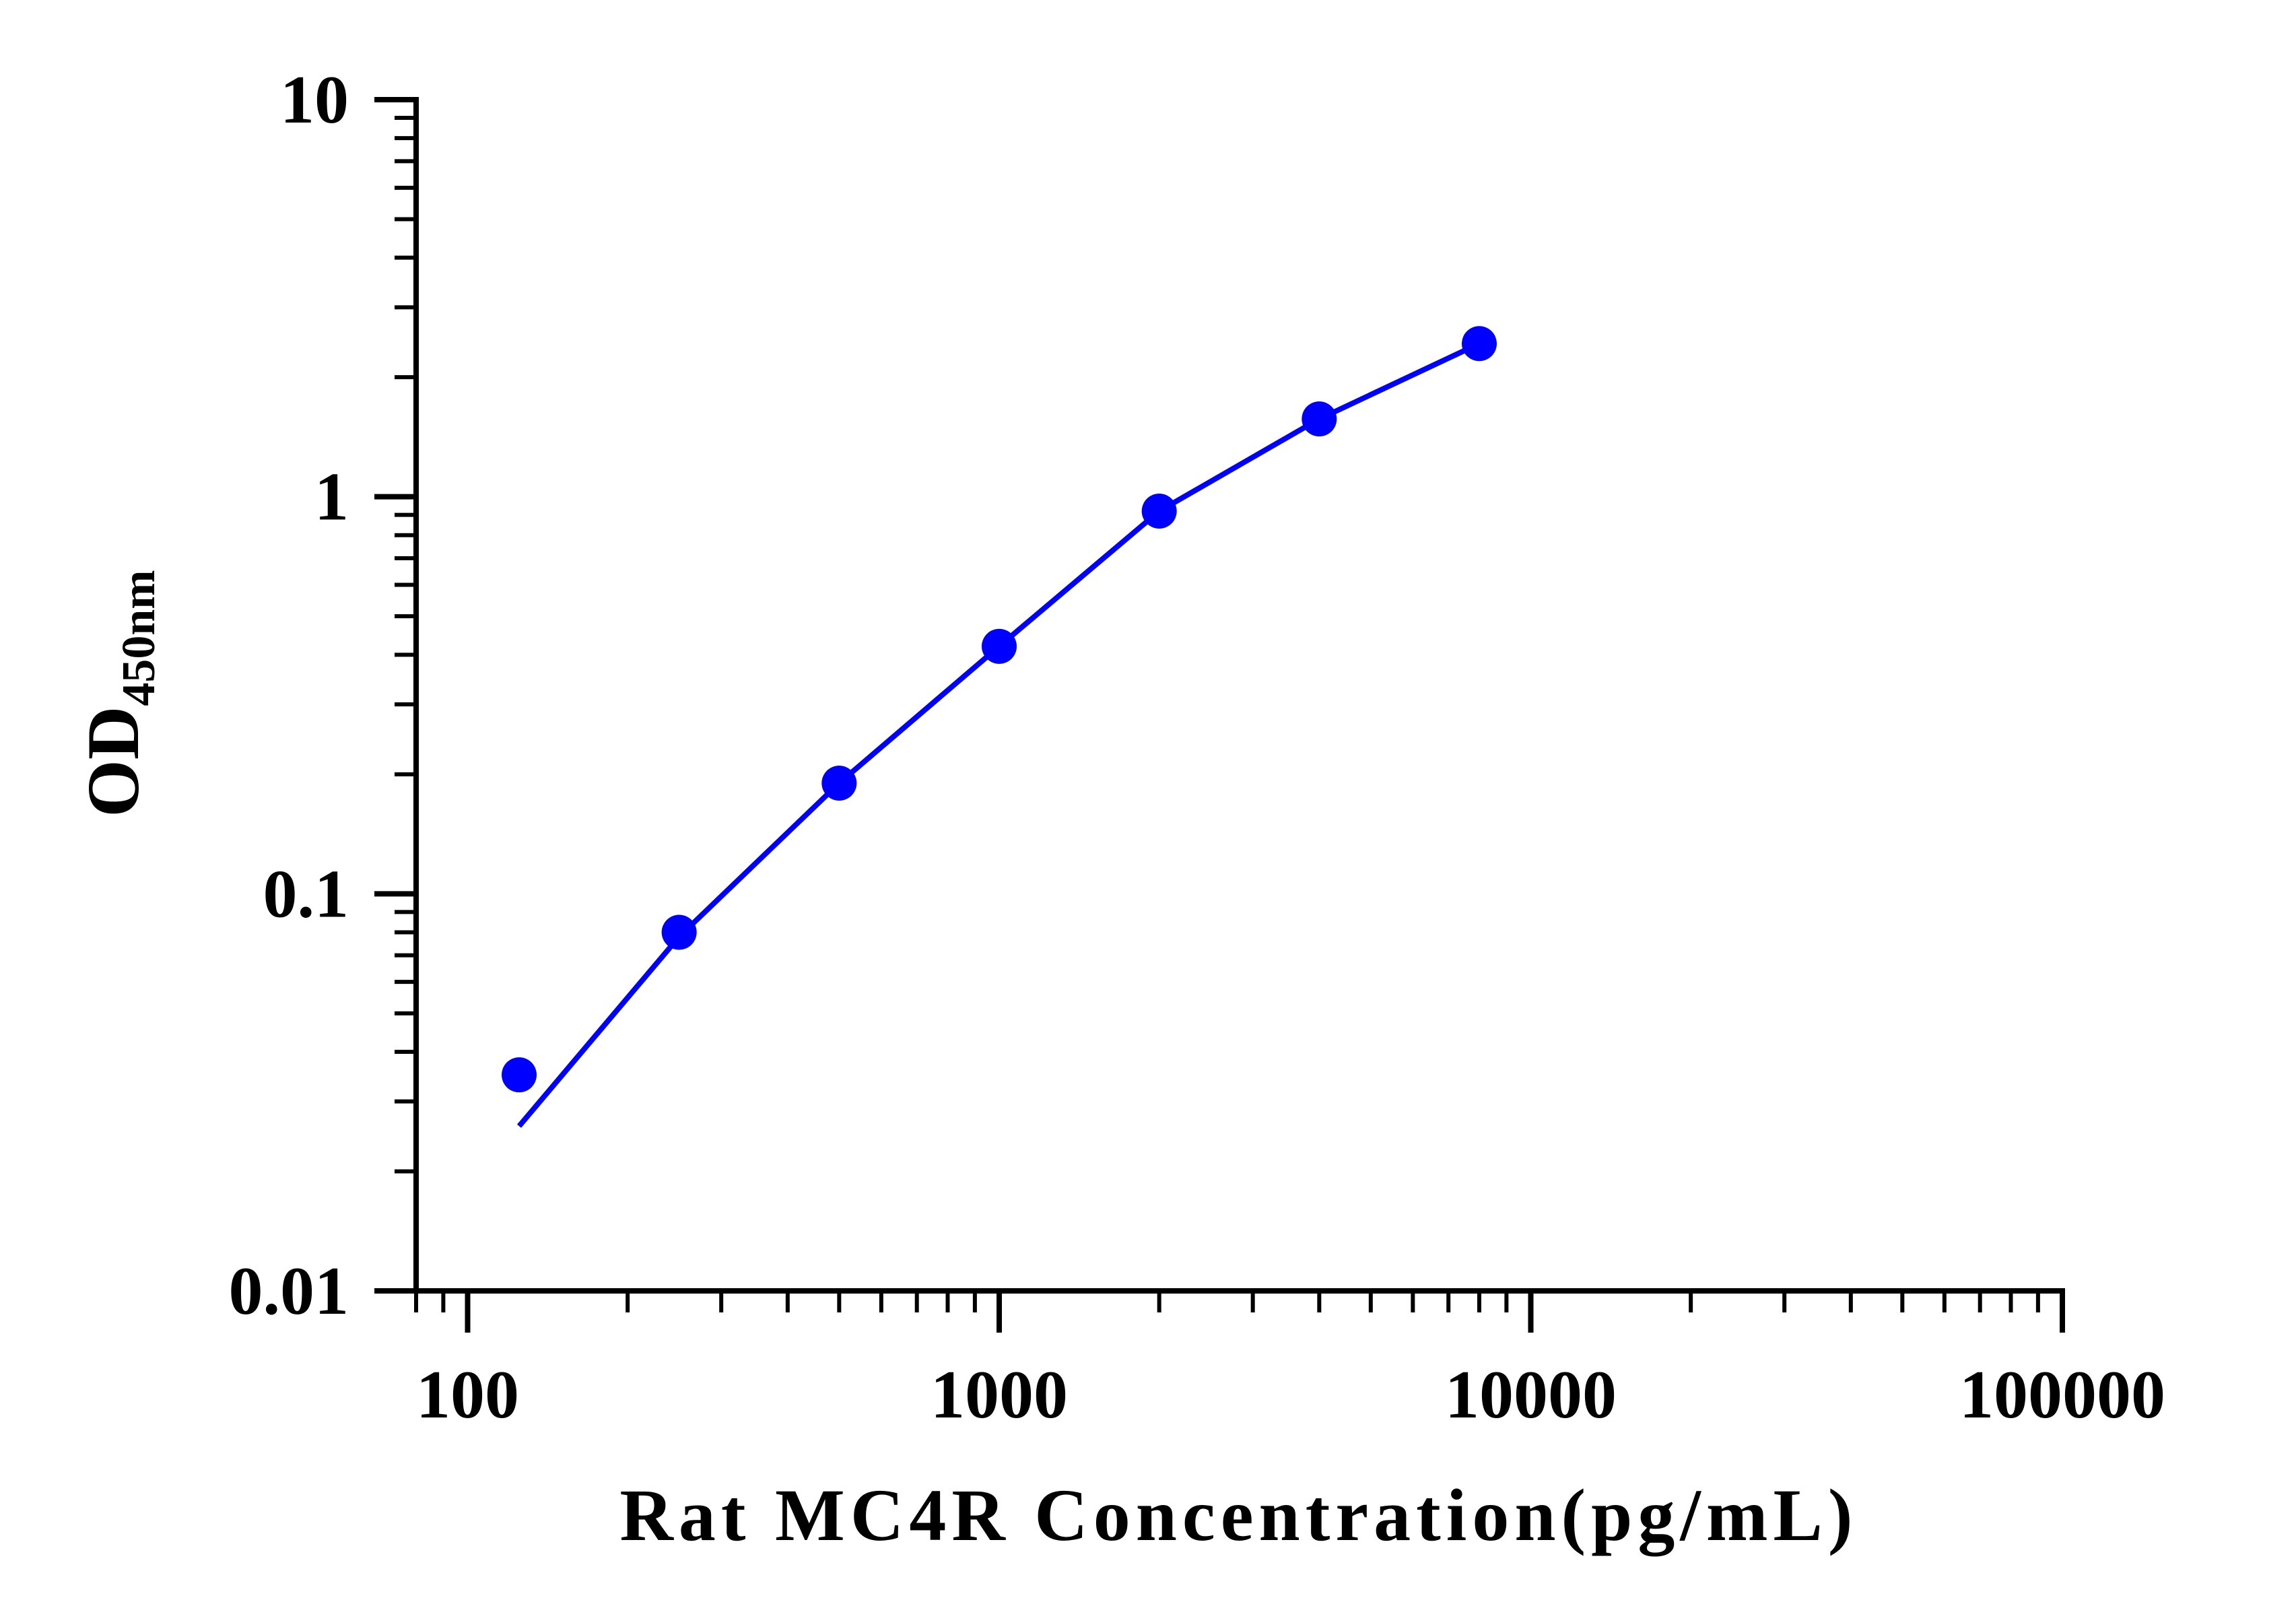  What do you see at coordinates (314, 100) in the screenshot?
I see `y-tick-label: 10` at bounding box center [314, 100].